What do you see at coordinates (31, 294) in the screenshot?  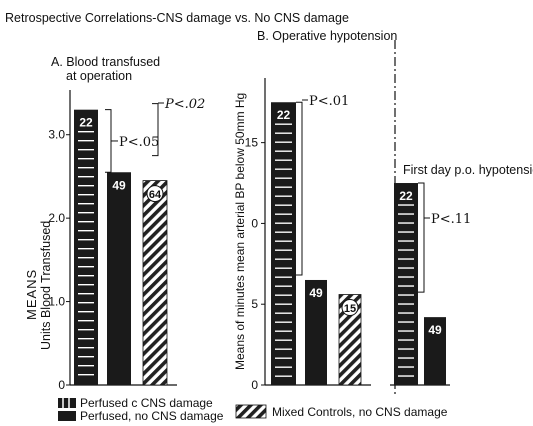 I see `panel-a-ylabel-line1: MEANS` at bounding box center [31, 294].